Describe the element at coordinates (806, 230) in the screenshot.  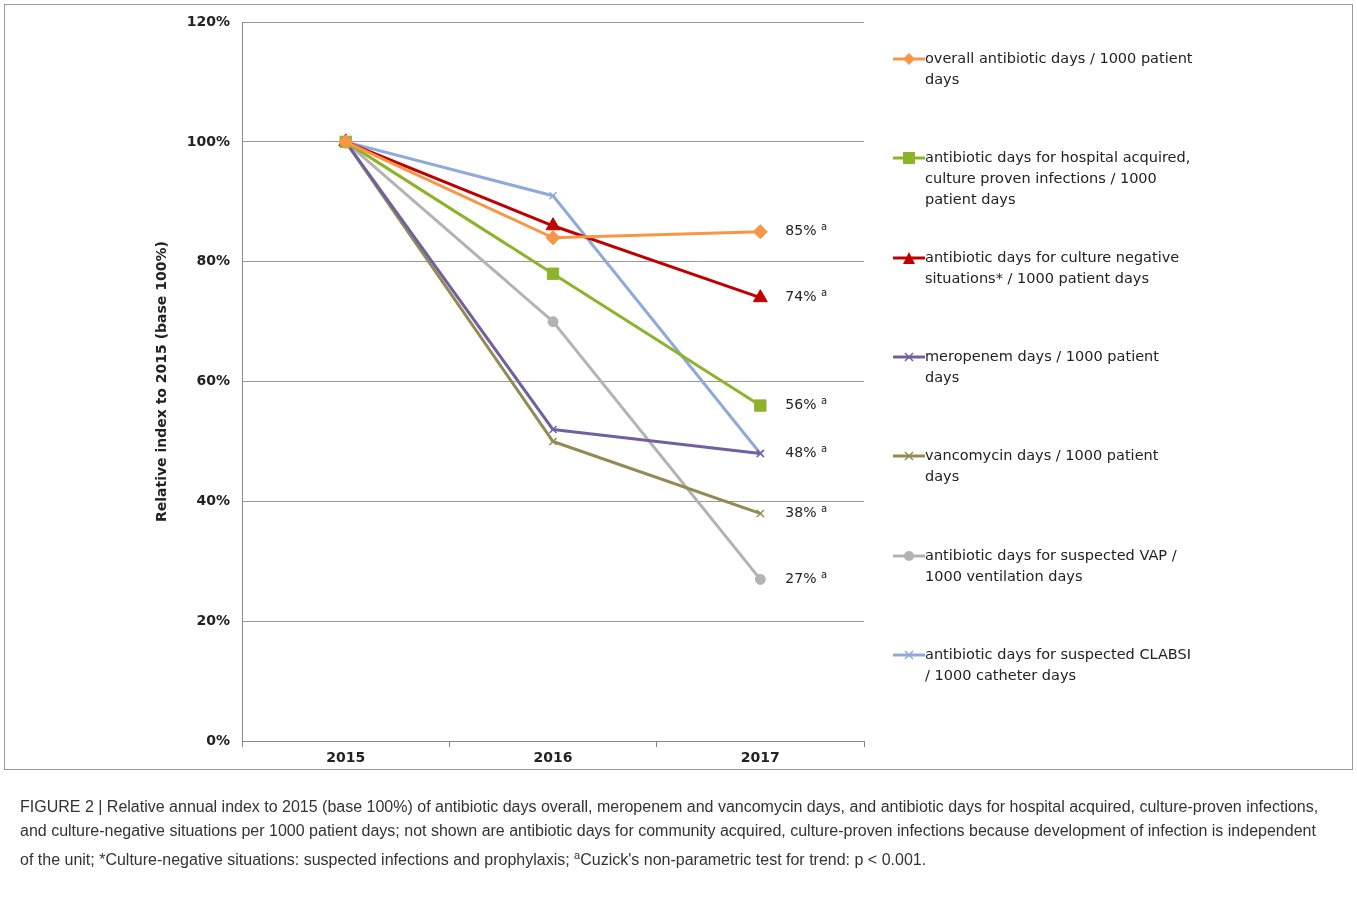
I see `data-label: 85% a` at that location.